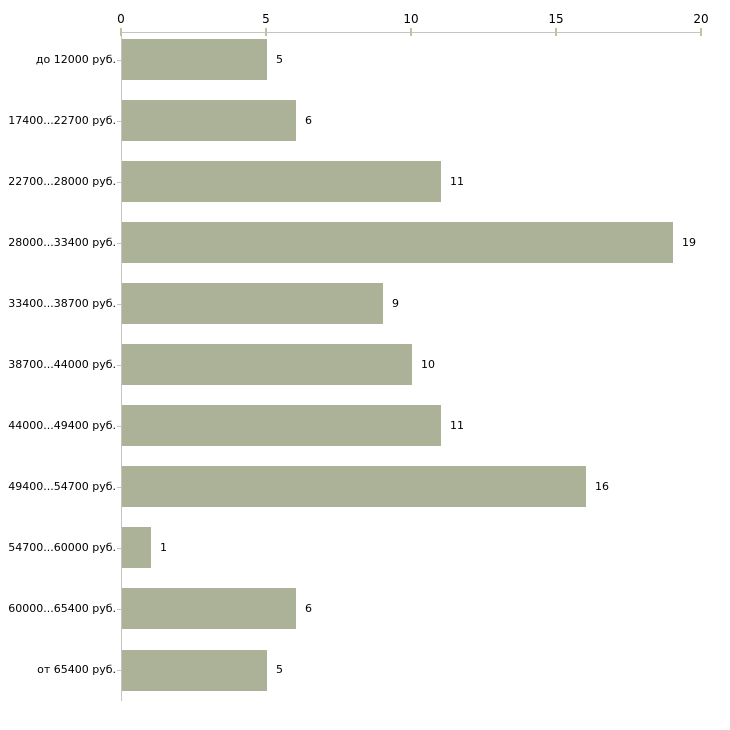 The width and height of the screenshot is (730, 730). Describe the element at coordinates (62, 364) in the screenshot. I see `category-label: 38700...44000 руб.` at that location.